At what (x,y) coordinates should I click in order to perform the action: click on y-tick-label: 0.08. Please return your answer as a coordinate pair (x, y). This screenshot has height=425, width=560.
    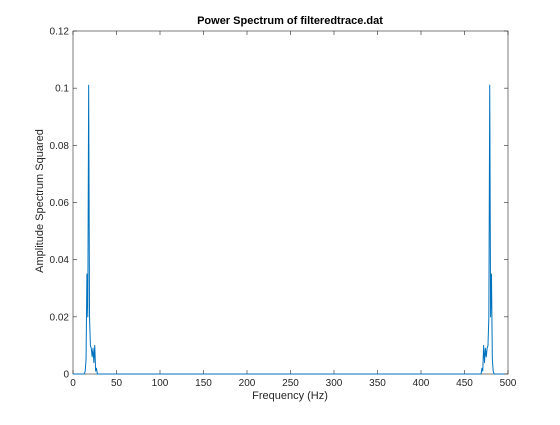
    Looking at the image, I should click on (60, 146).